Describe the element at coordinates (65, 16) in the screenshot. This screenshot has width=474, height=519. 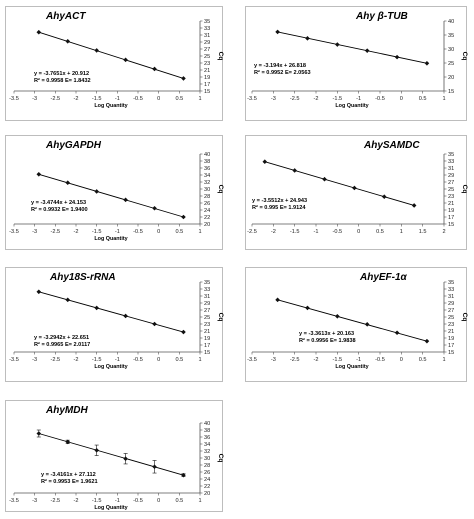
I see `chart-title: AhyACT` at that location.